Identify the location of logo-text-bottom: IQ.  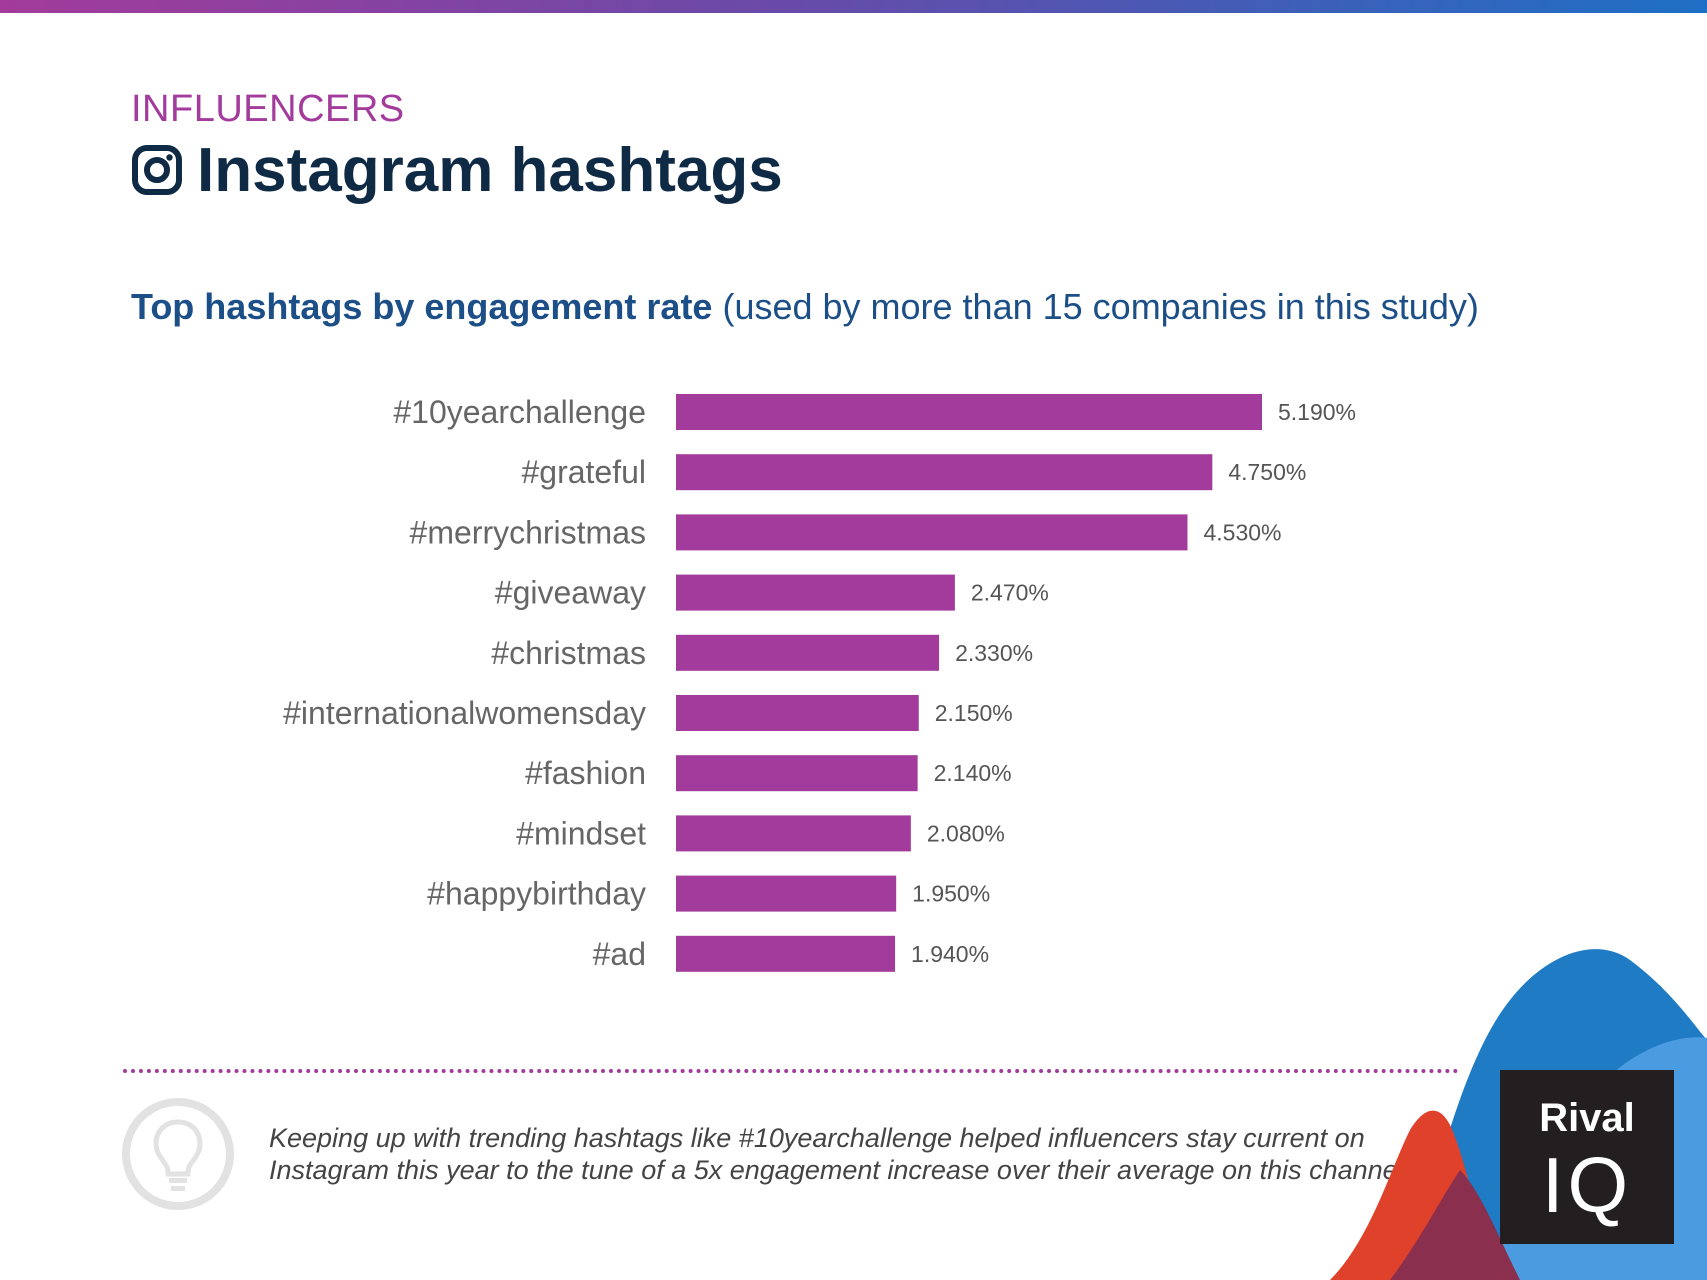
(1587, 1185).